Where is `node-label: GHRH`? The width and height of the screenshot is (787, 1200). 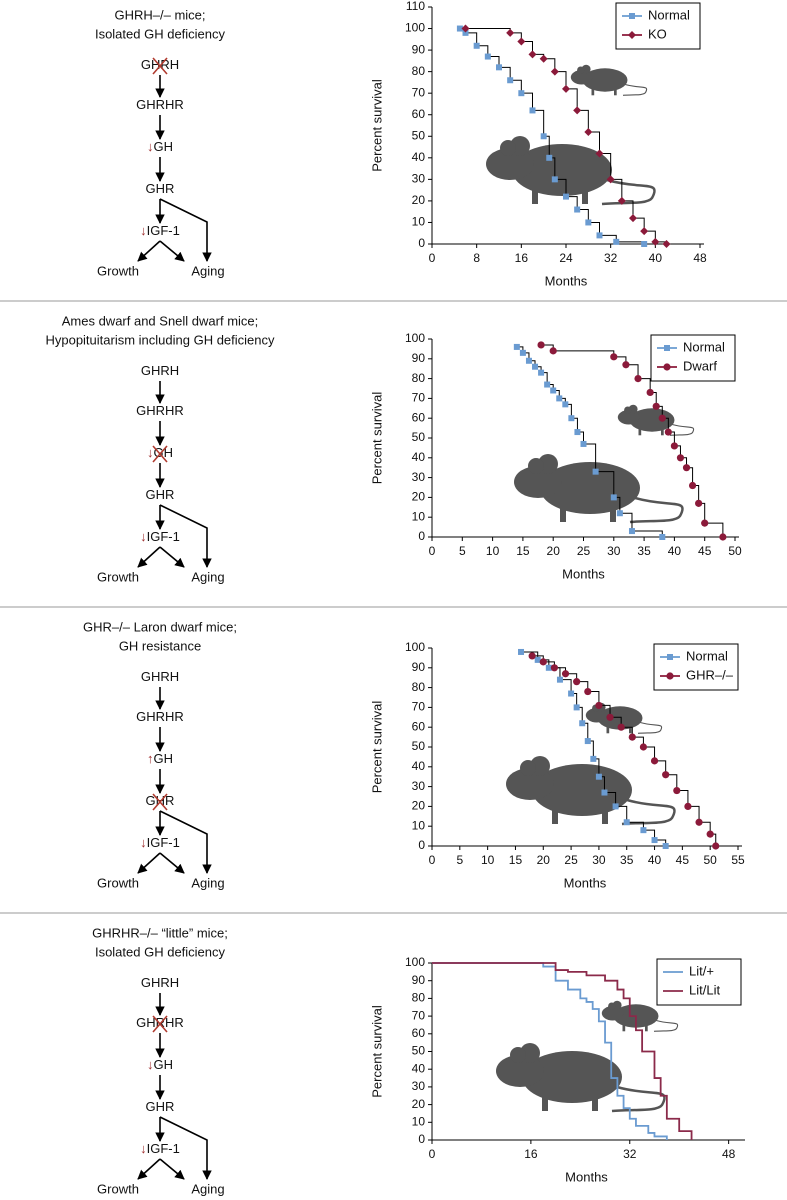 node-label: GHRH is located at coordinates (160, 676).